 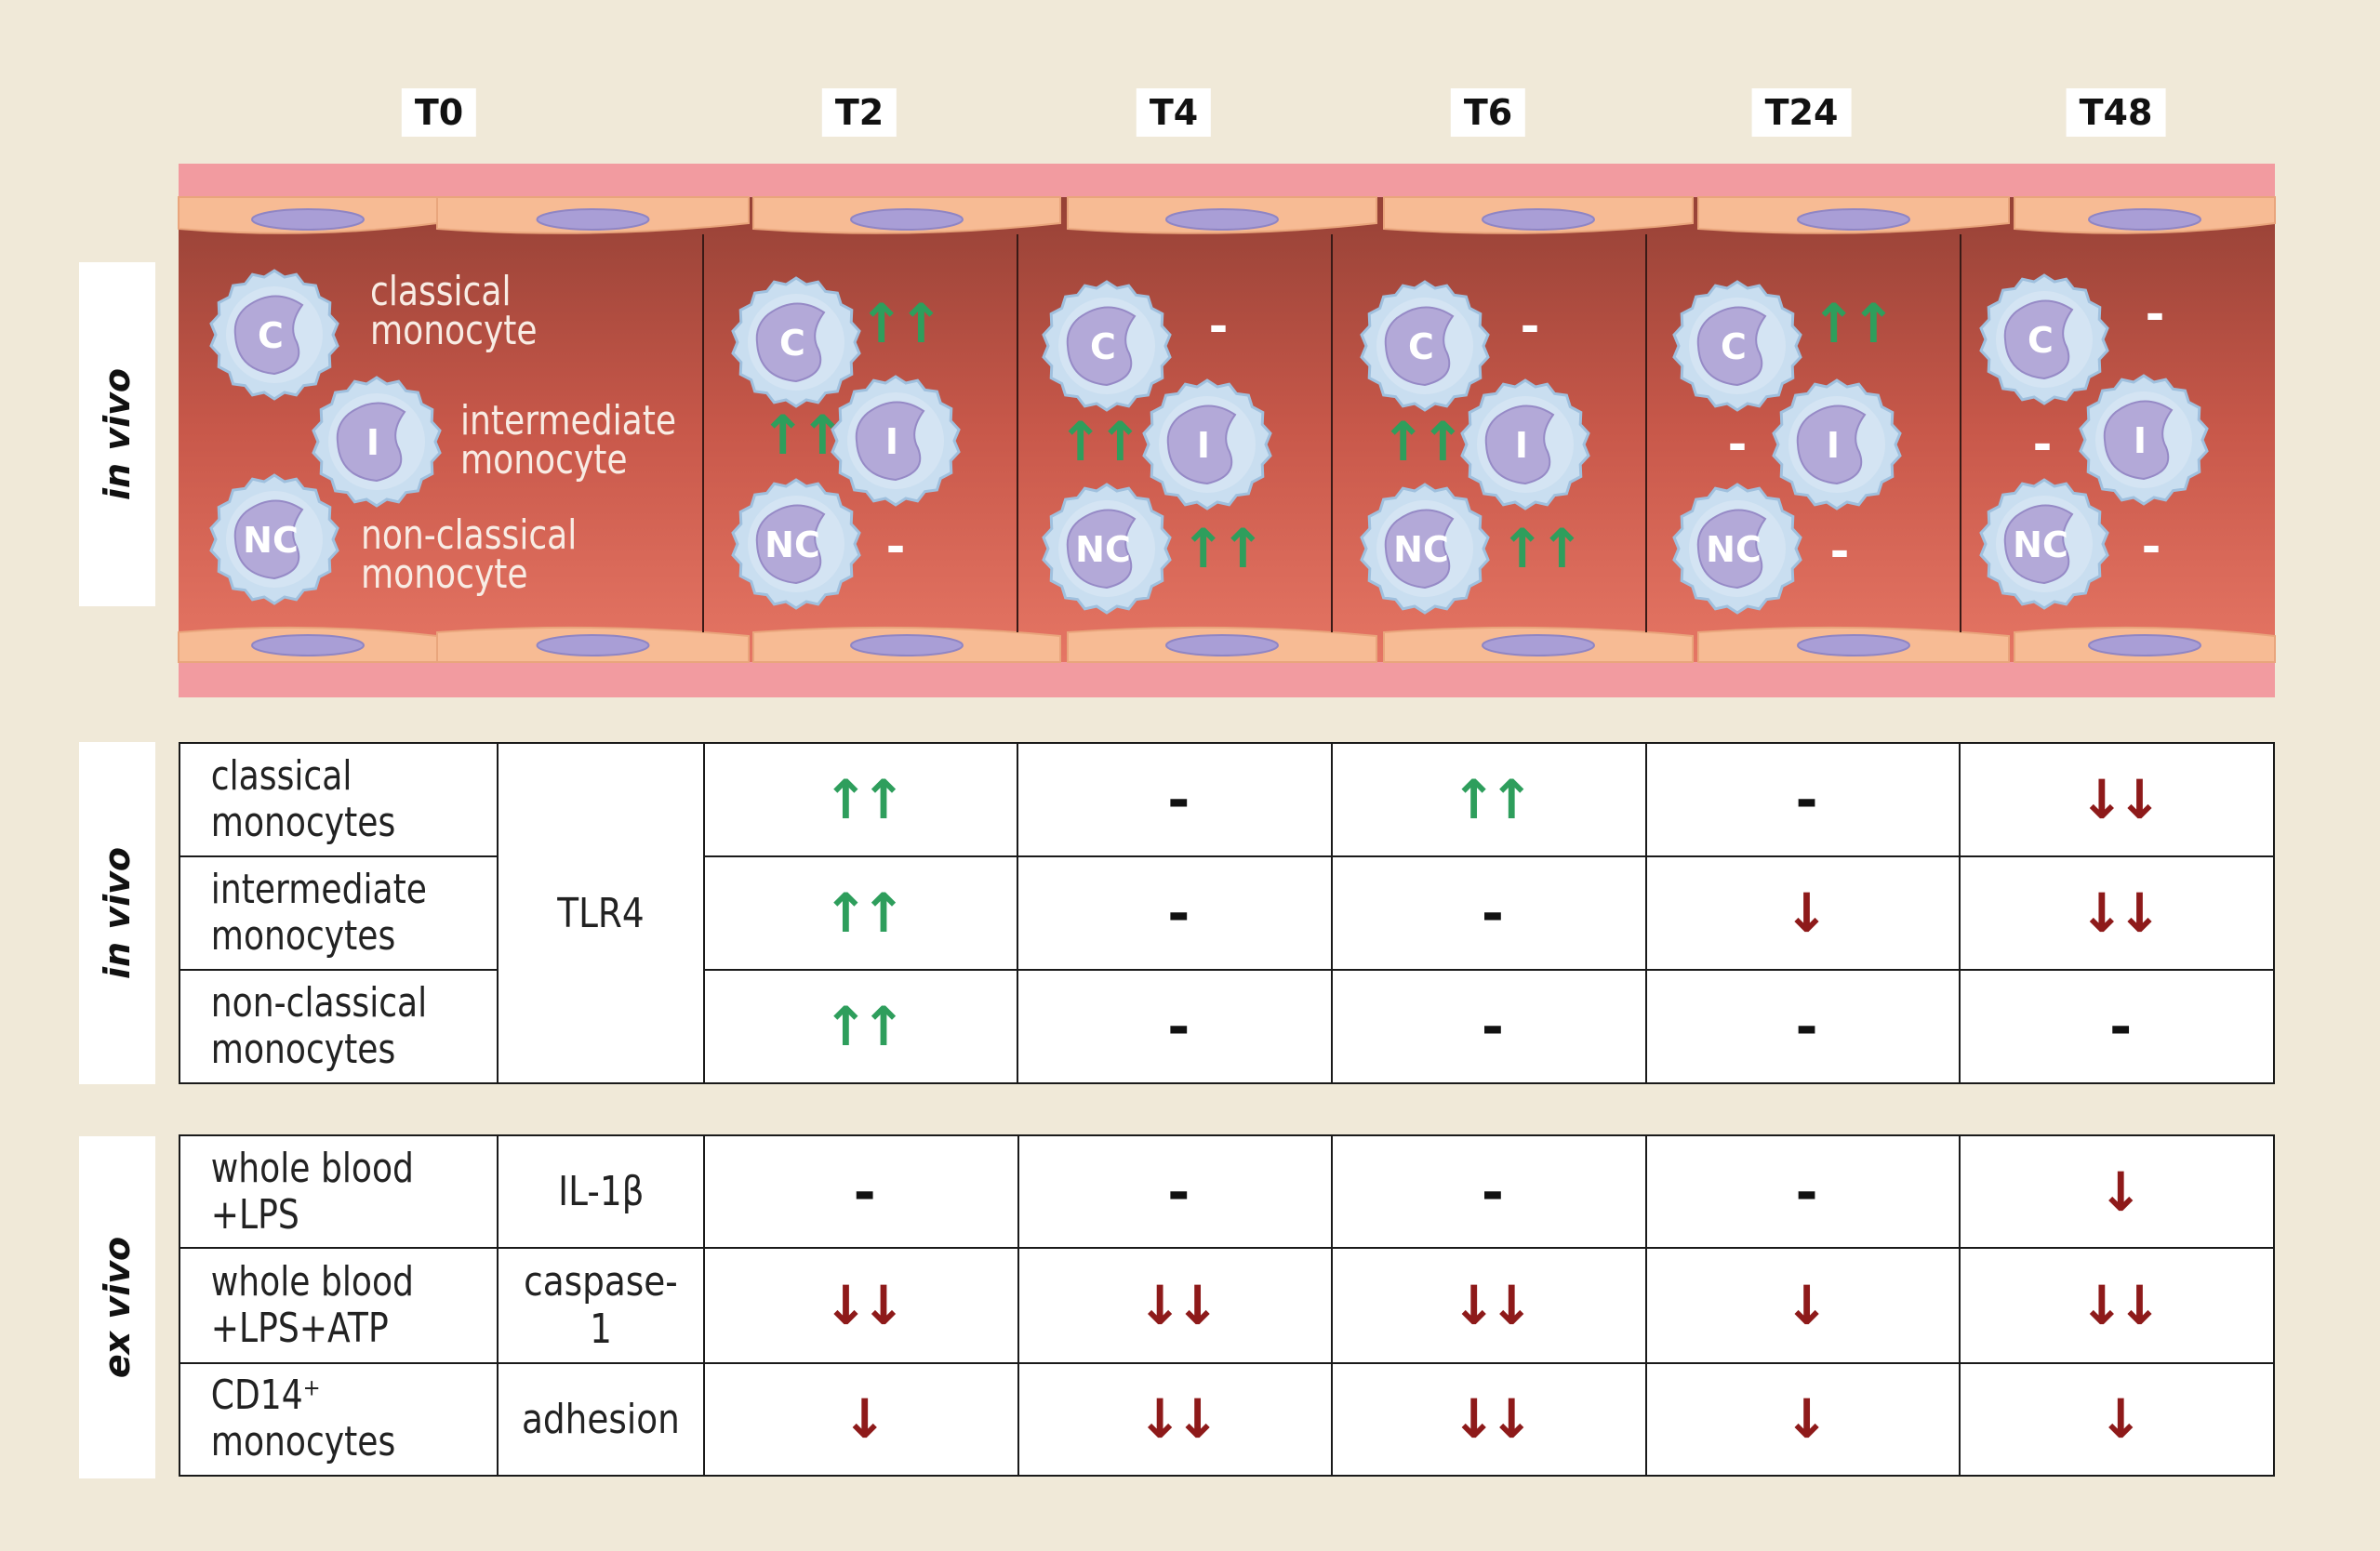 I want to click on marker-t48-i: -, so click(x=2043, y=444).